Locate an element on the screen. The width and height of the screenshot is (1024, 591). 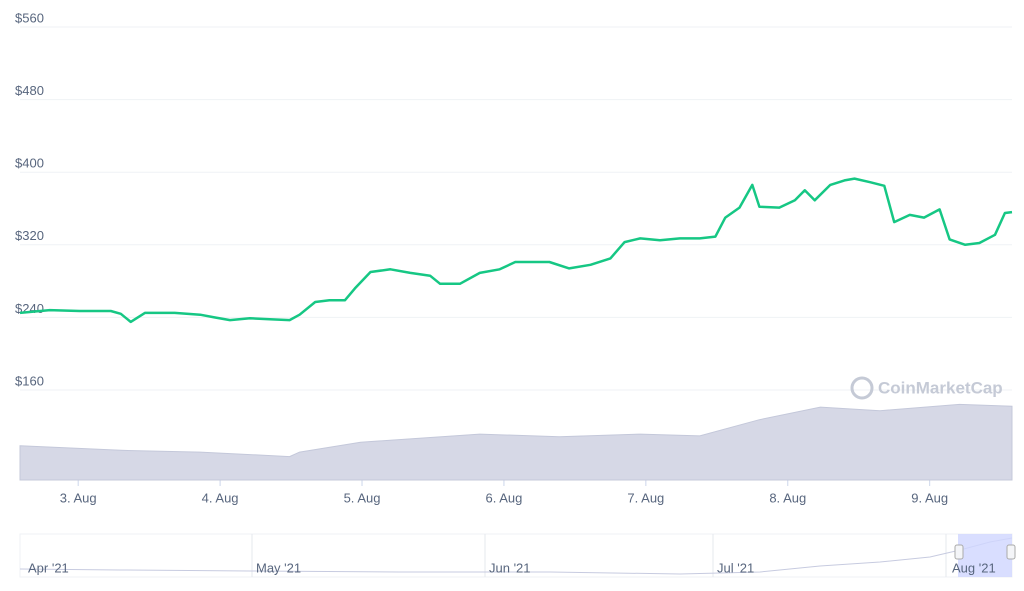
watermark-logo is located at coordinates (862, 388).